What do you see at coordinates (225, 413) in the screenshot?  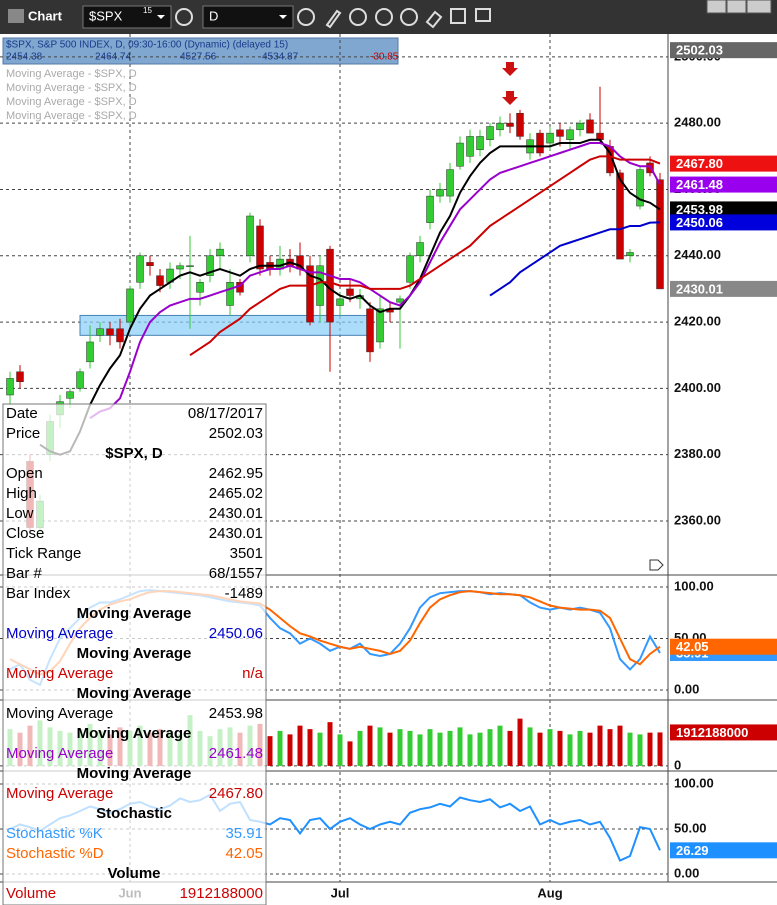 I see `info-value: 08/17/2017` at bounding box center [225, 413].